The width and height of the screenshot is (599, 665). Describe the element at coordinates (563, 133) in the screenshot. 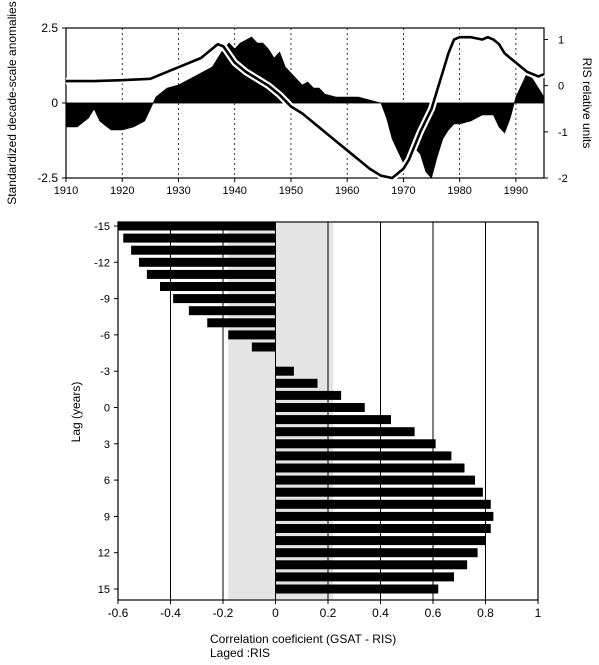

I see `y2-tick-label: -1` at that location.